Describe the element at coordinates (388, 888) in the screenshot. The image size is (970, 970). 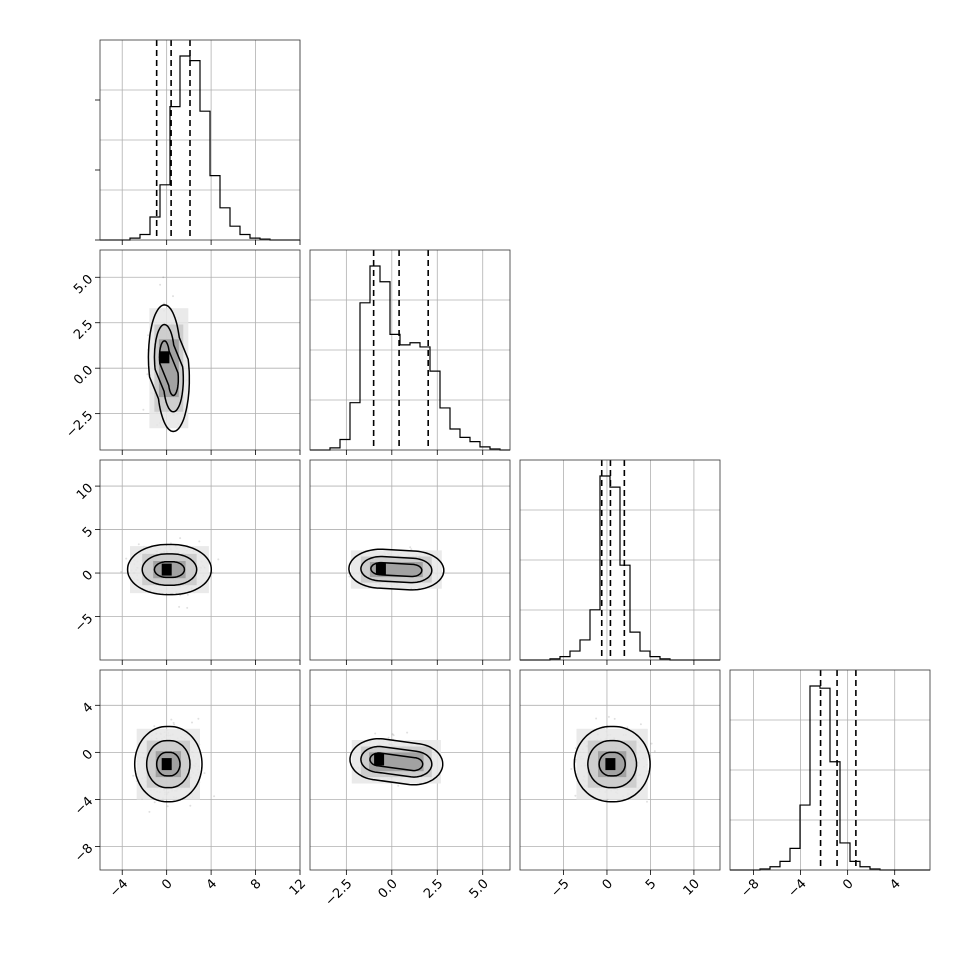
I see `x-tick-label: 0.0` at that location.